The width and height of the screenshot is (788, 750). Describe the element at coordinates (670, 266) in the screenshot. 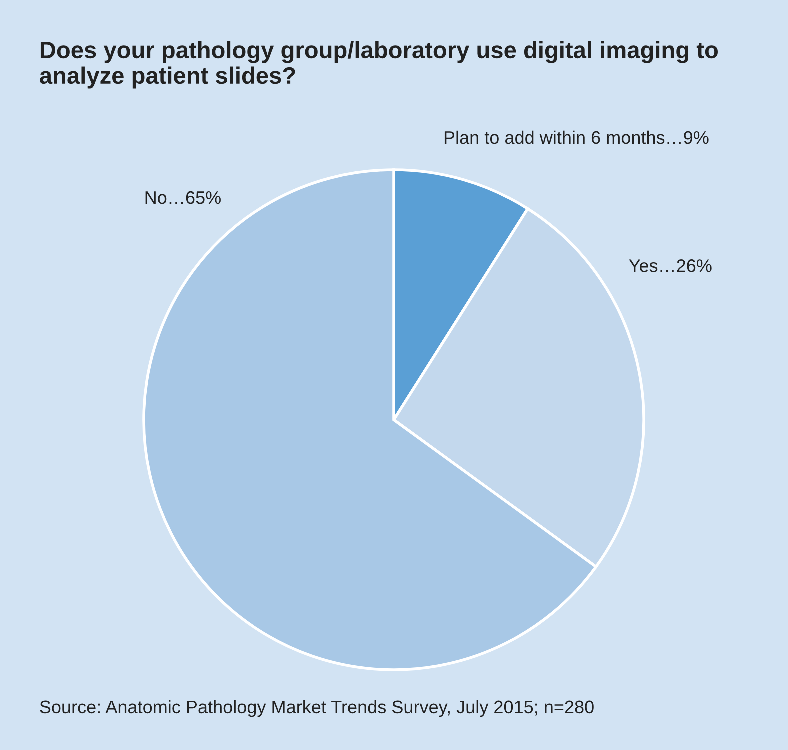

I see `slice-label: Yes…26%` at that location.